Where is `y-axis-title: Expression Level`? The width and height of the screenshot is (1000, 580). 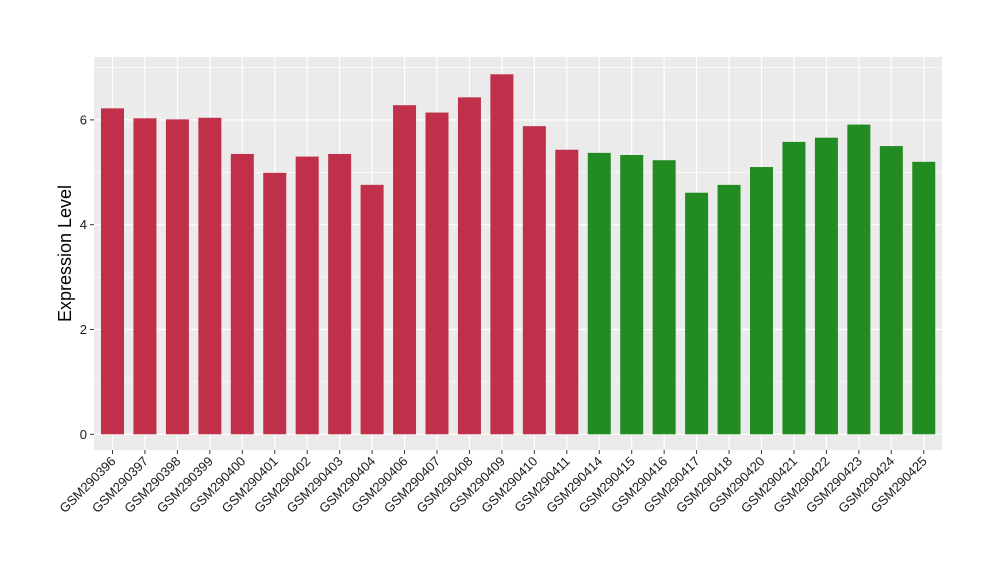 y-axis-title: Expression Level is located at coordinates (65, 253).